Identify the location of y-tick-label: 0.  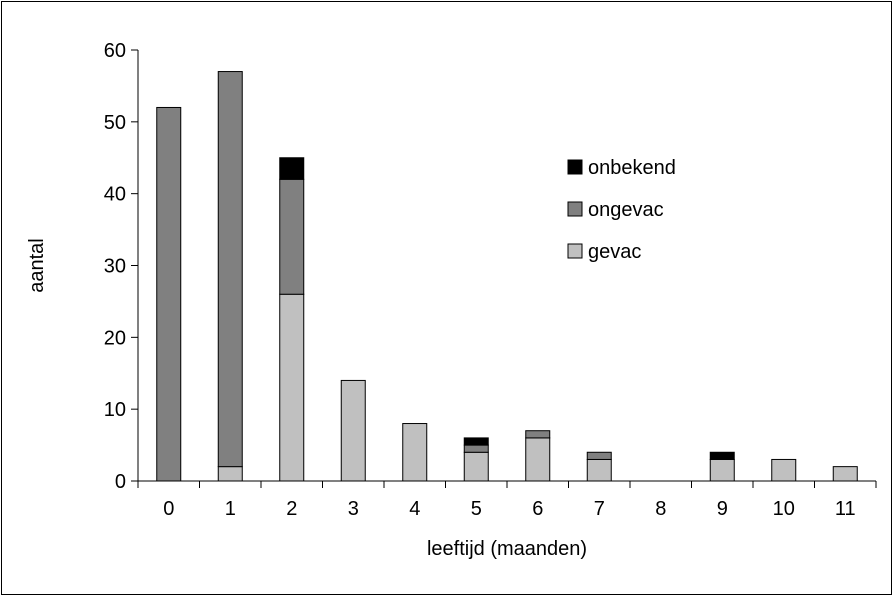
(120, 482).